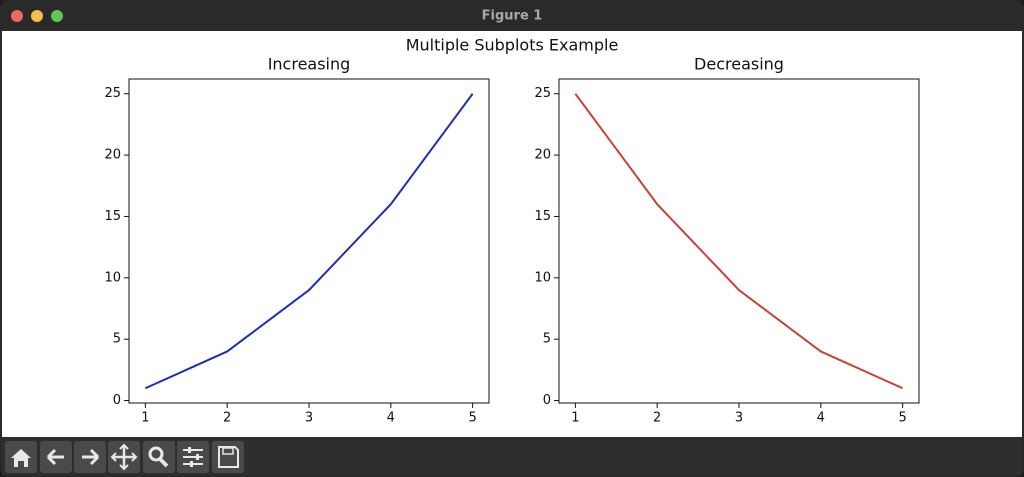 The width and height of the screenshot is (1024, 477). I want to click on window-title: Figure 1, so click(512, 16).